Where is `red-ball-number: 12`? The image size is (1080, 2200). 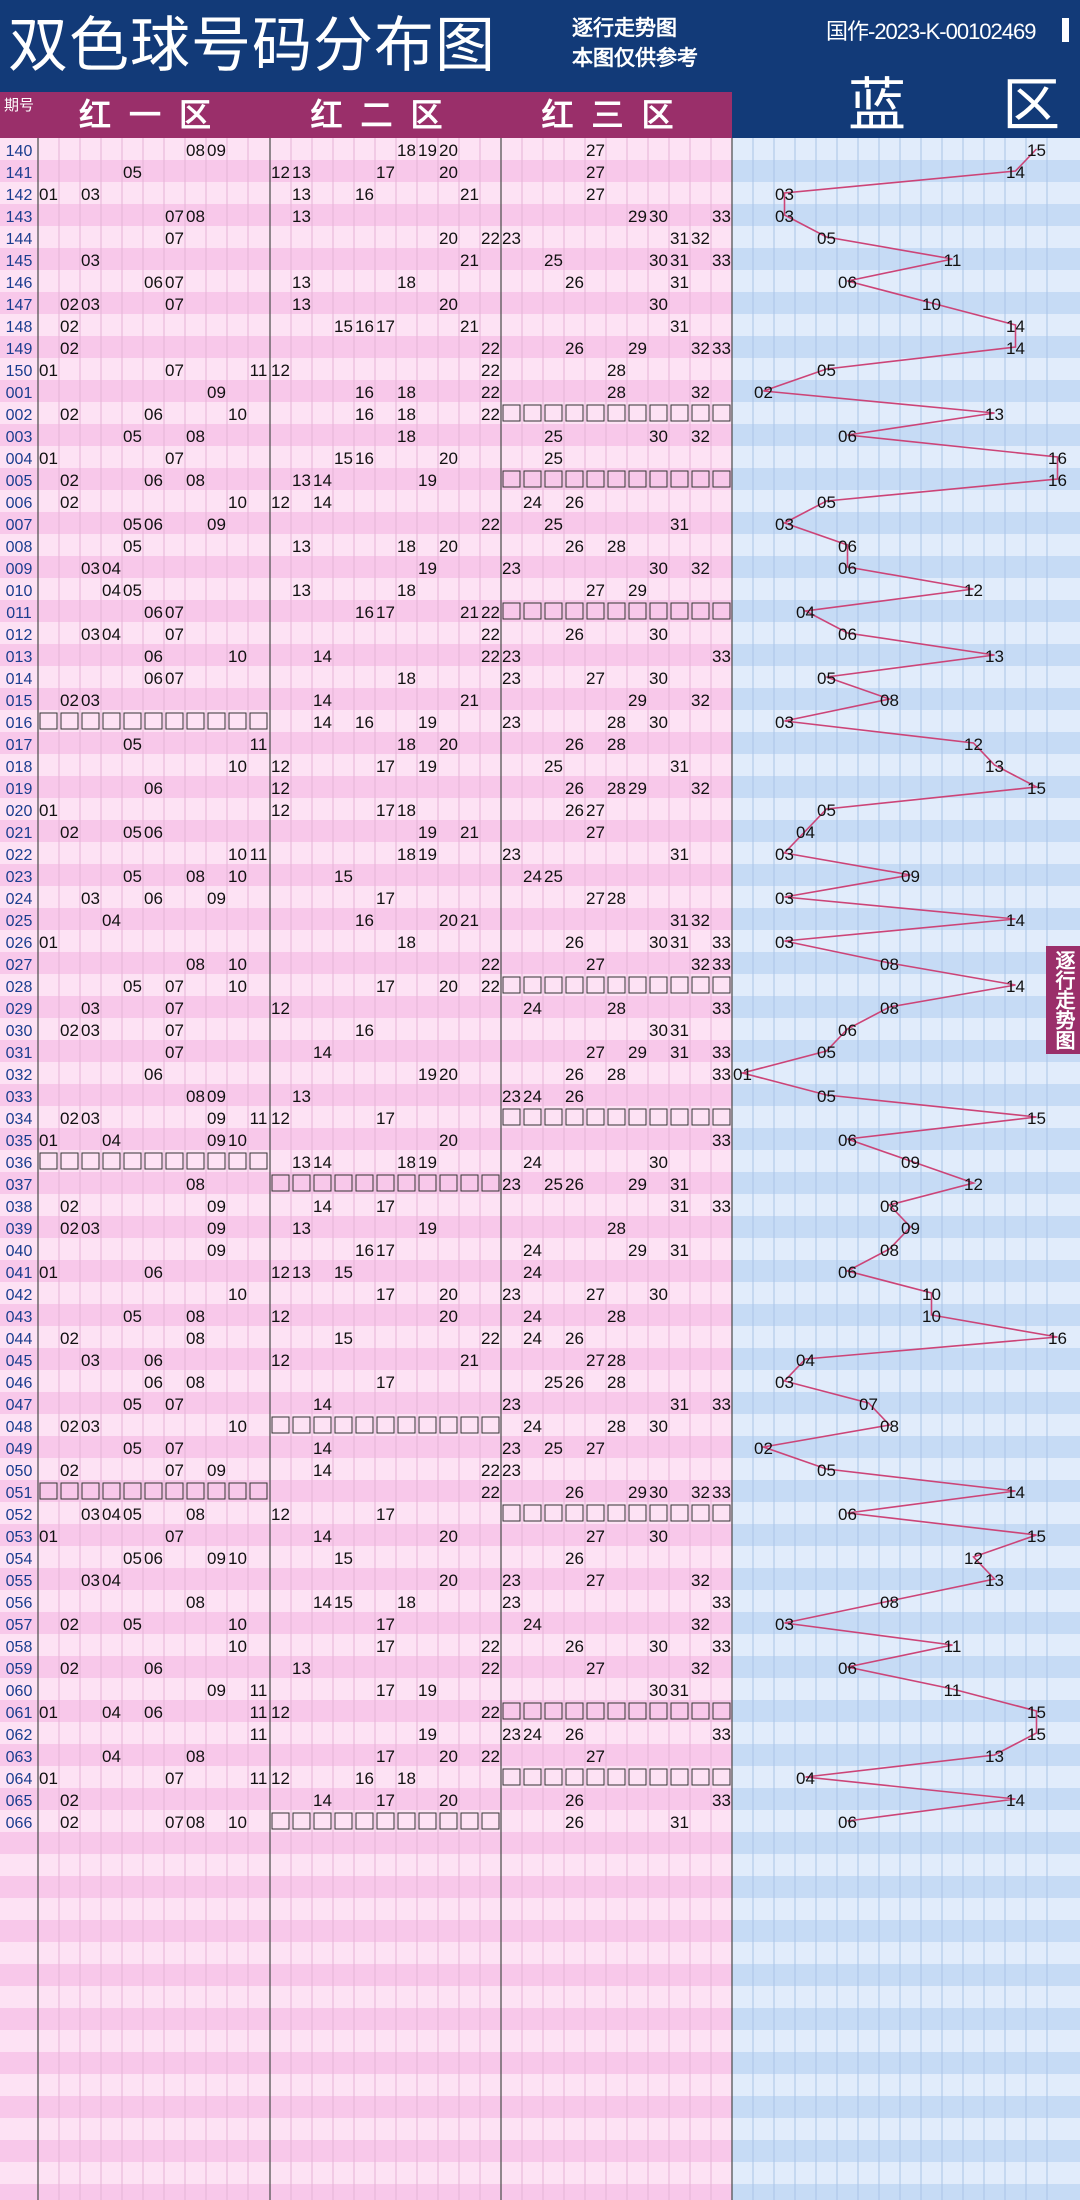
red-ball-number: 12 is located at coordinates (280, 1514).